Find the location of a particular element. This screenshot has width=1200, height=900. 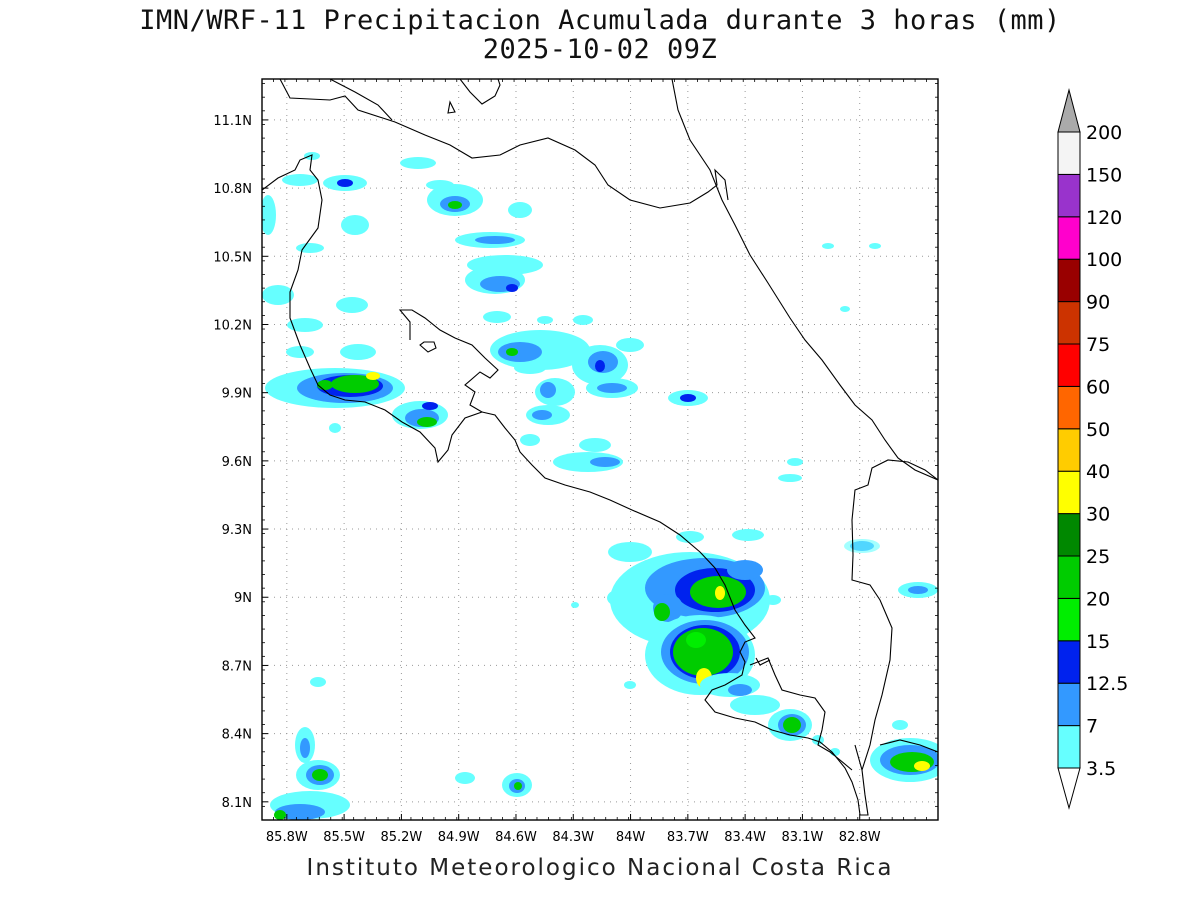

colorbar-label: 90 is located at coordinates (1098, 303).